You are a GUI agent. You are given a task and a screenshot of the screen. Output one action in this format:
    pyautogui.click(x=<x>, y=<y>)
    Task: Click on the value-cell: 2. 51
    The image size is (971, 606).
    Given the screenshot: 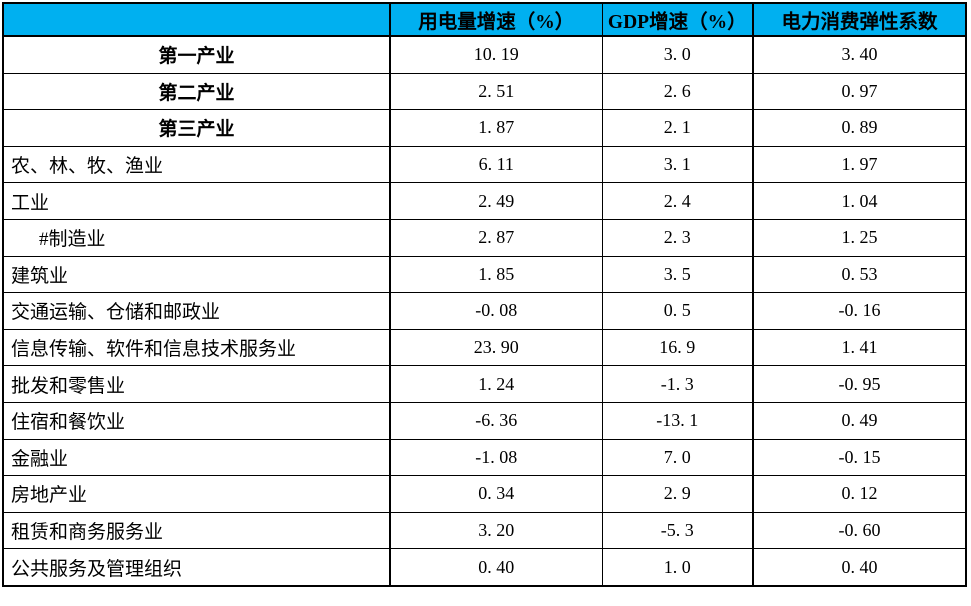 What is the action you would take?
    pyautogui.click(x=496, y=91)
    